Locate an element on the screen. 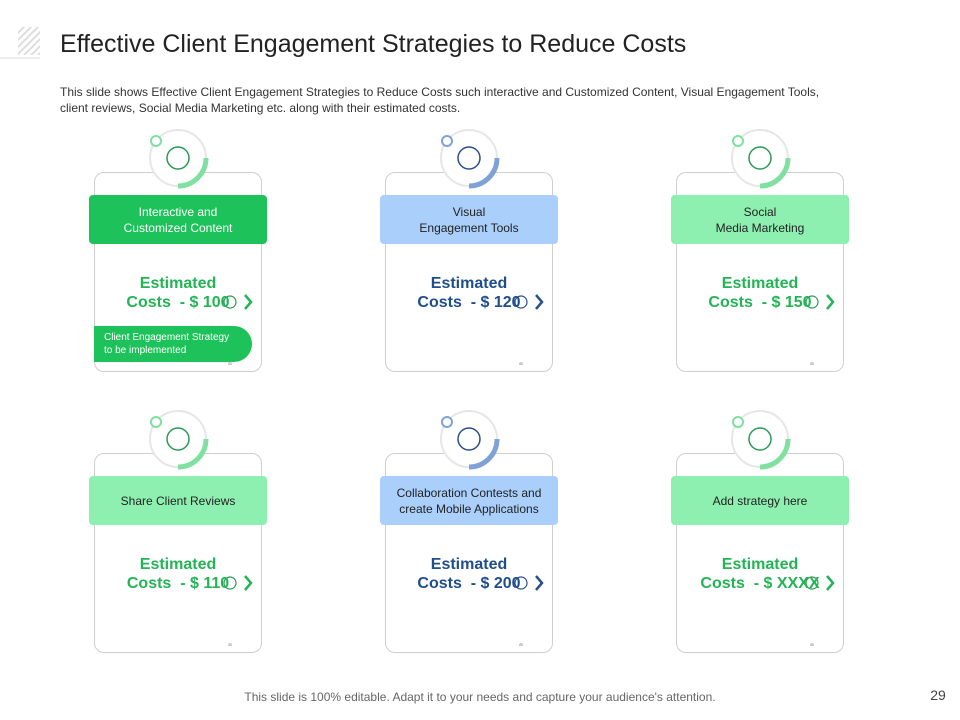 The image size is (960, 720). card-label-line: Media Marketing is located at coordinates (760, 227).